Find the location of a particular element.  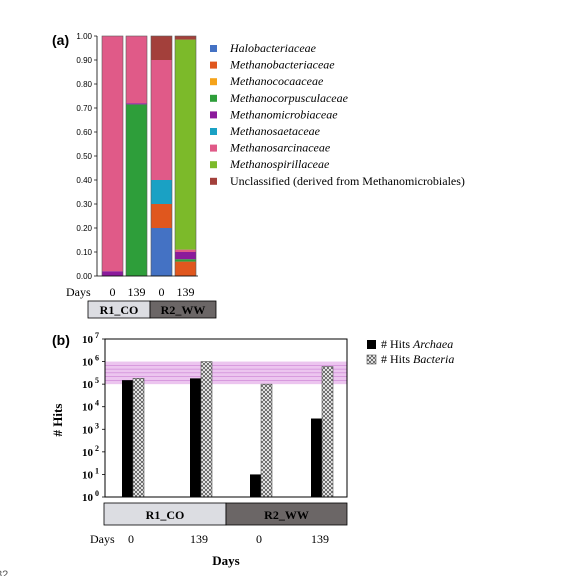

highlight-band is located at coordinates (226, 373).